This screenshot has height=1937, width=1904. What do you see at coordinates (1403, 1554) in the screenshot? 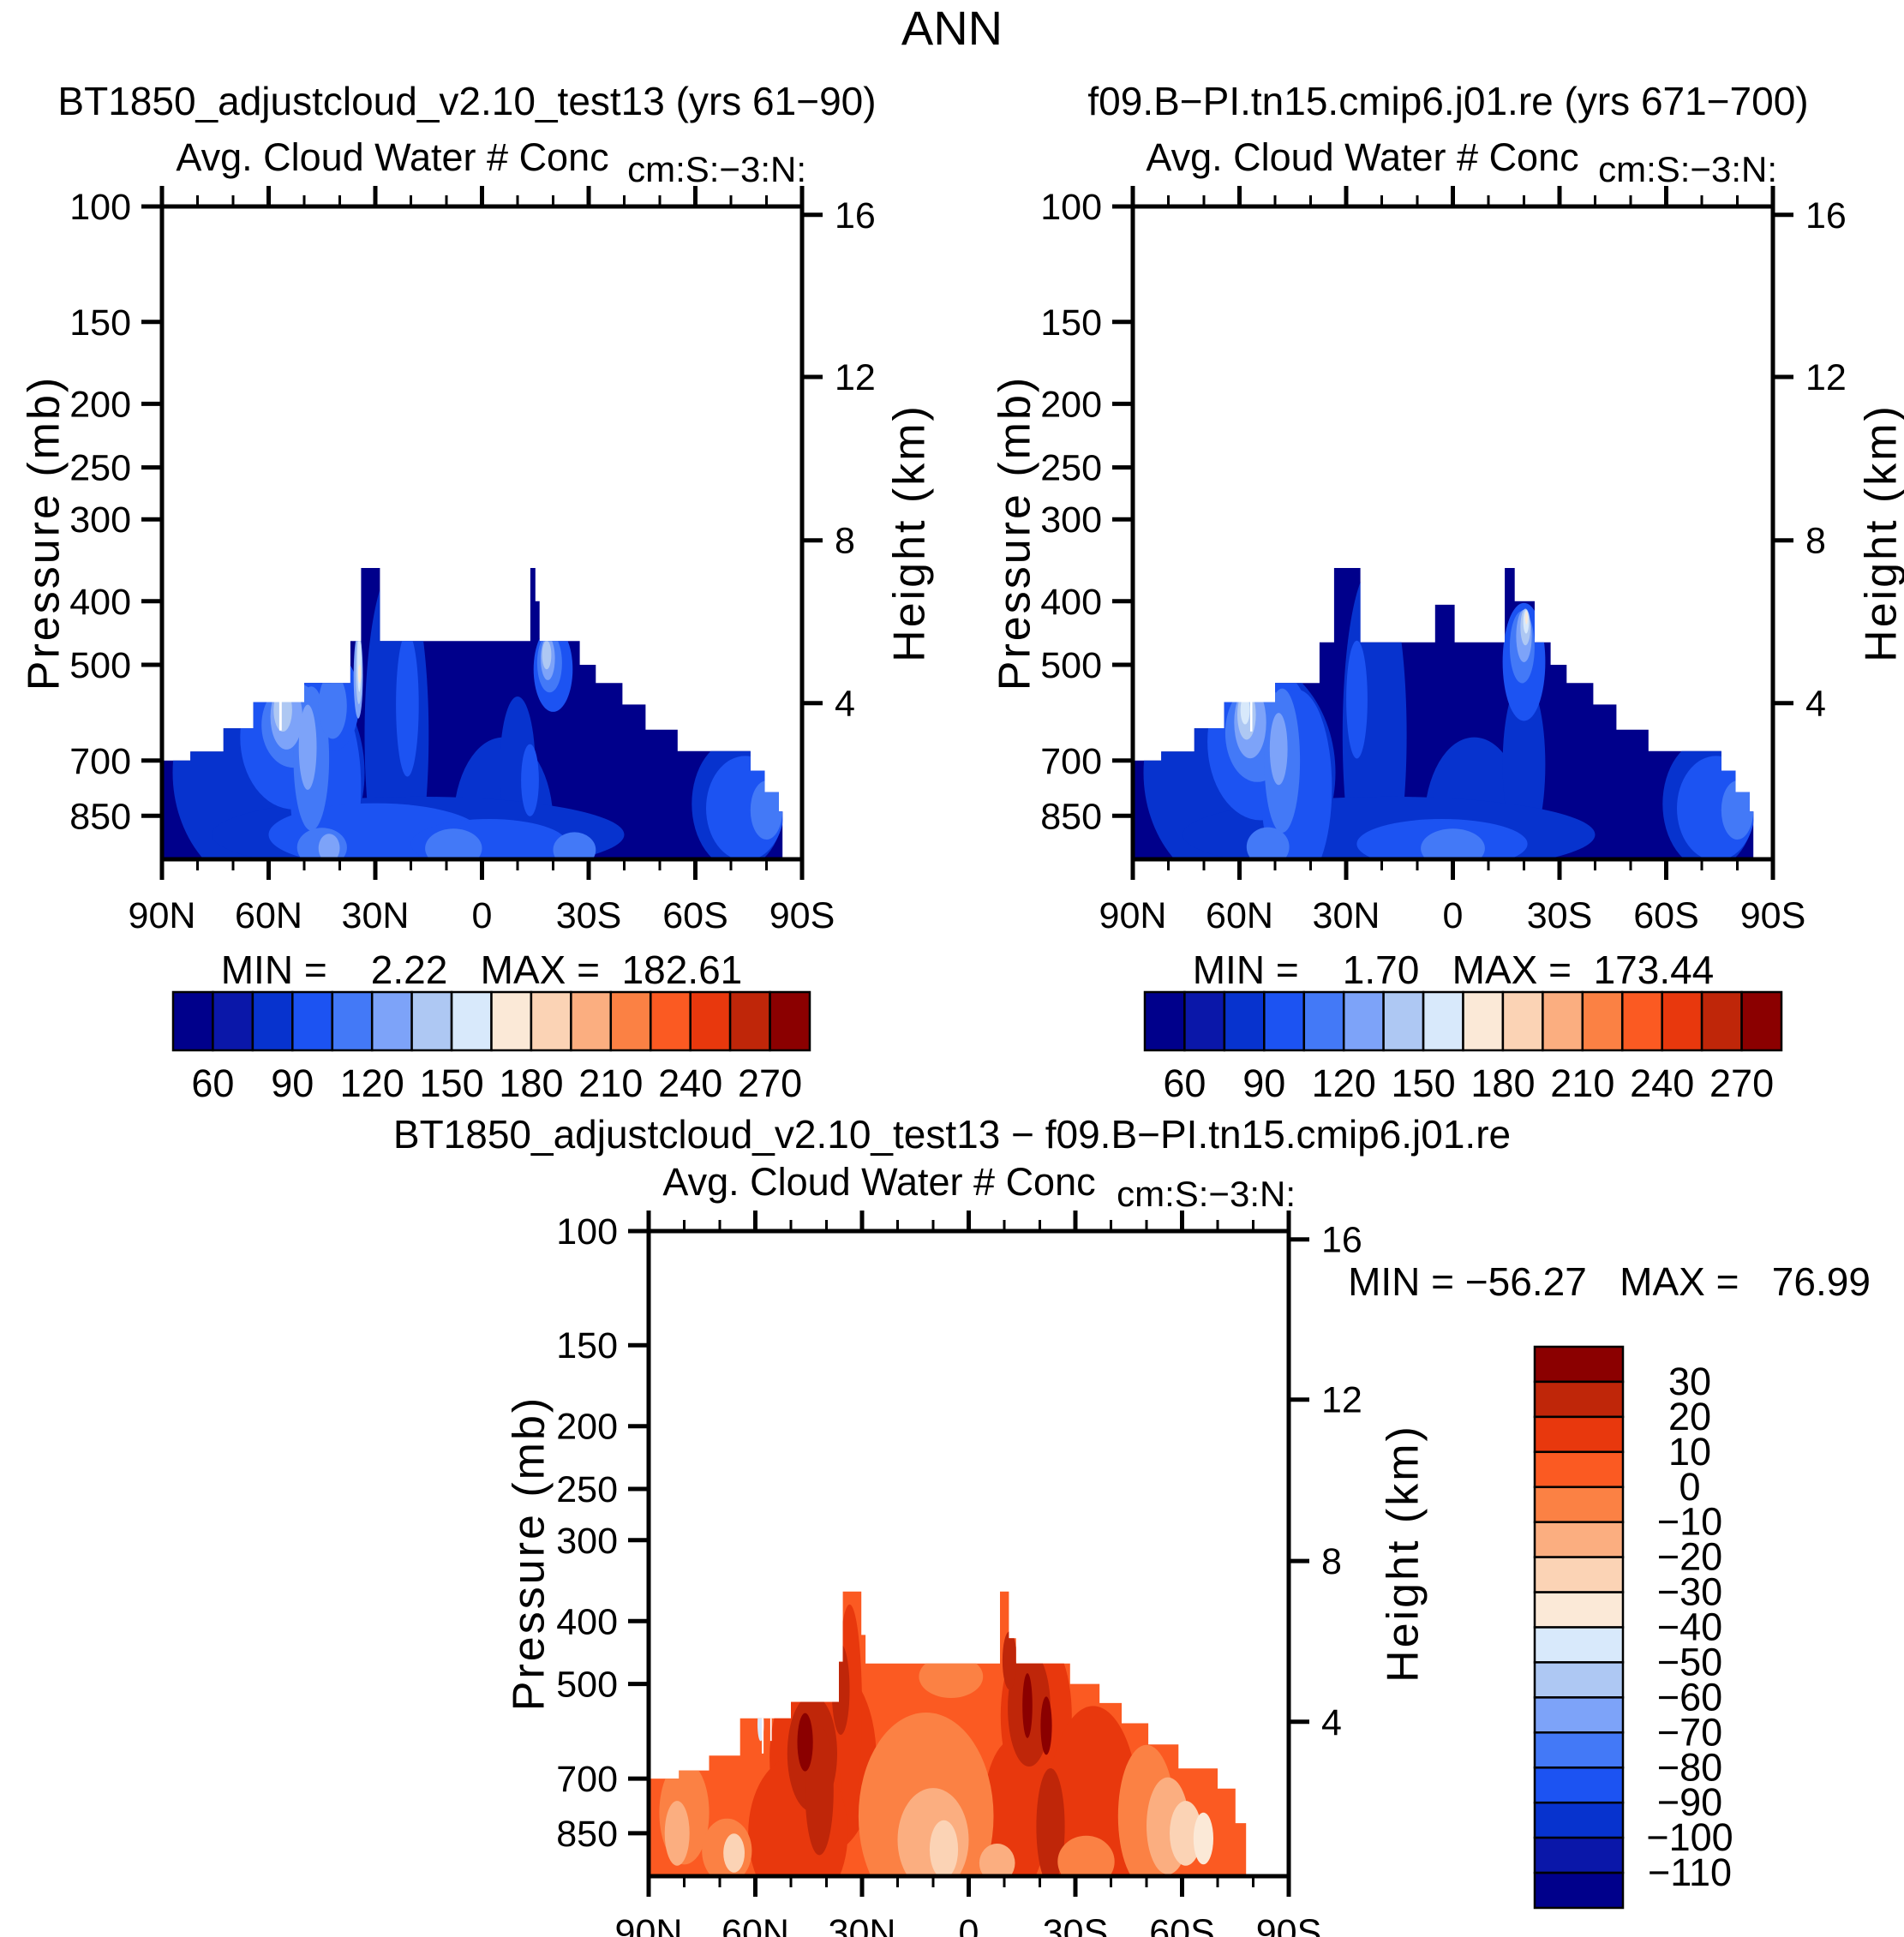
I see `panel3-height-axis-title: Height (km)` at bounding box center [1403, 1554].